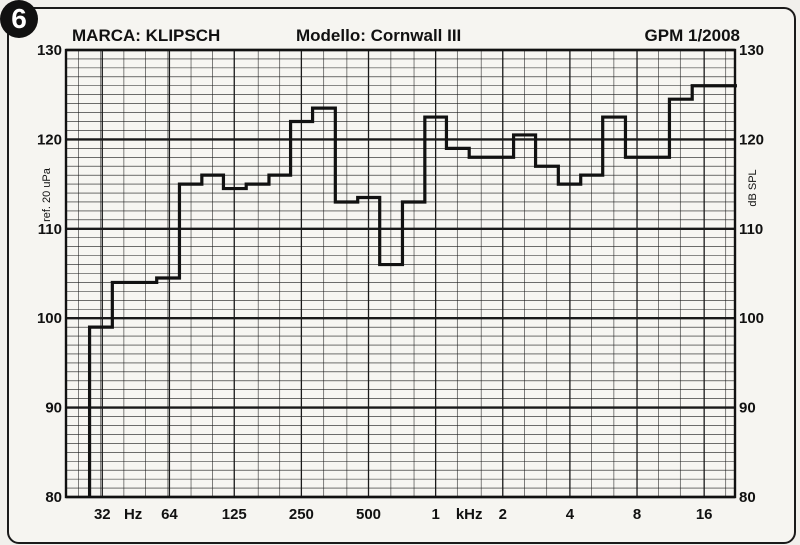 The height and width of the screenshot is (545, 800). Describe the element at coordinates (435, 514) in the screenshot. I see `x-tick-label: 1` at that location.